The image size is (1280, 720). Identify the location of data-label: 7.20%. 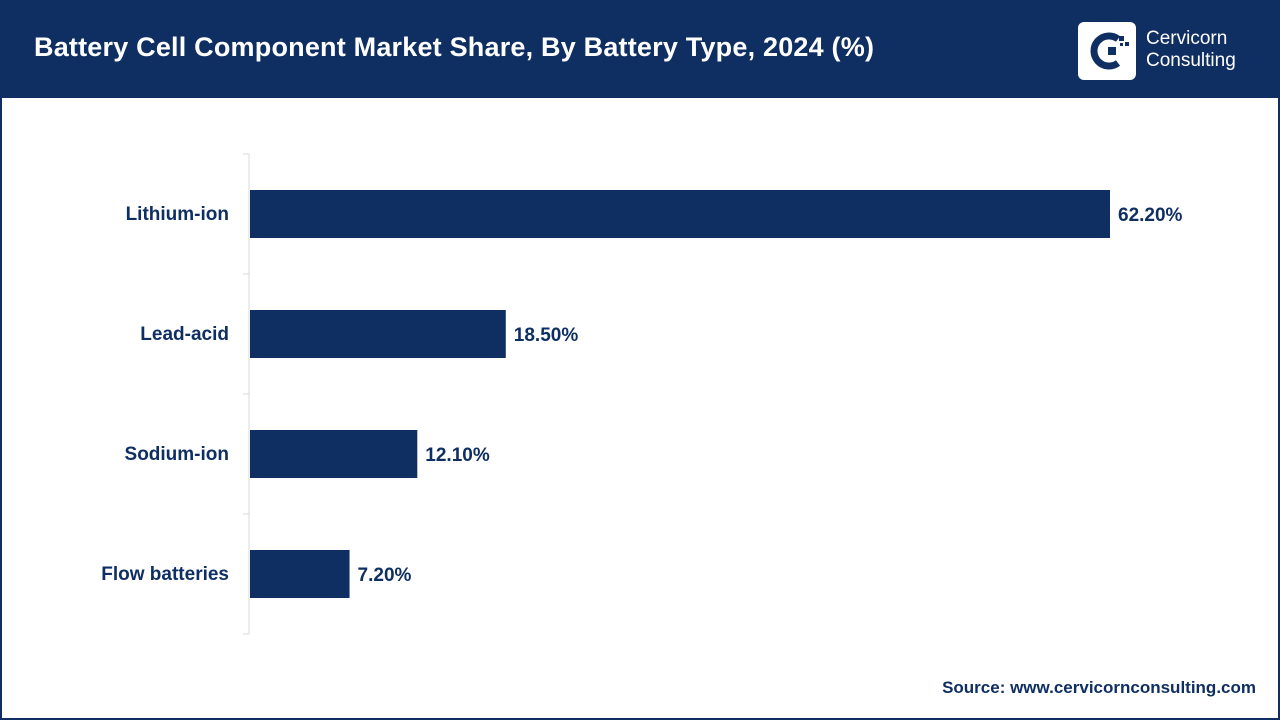
(385, 575).